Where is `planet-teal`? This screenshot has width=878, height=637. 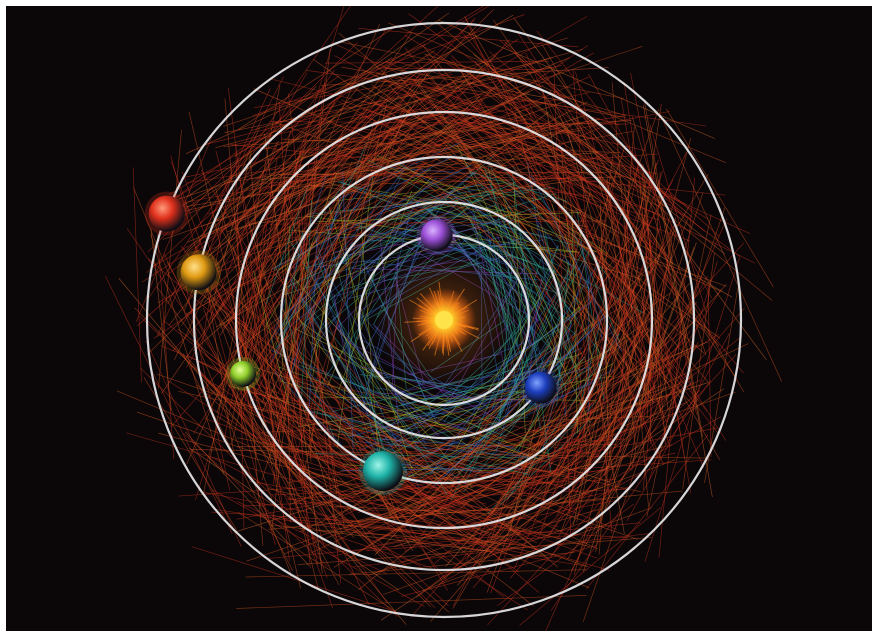 planet-teal is located at coordinates (382, 471).